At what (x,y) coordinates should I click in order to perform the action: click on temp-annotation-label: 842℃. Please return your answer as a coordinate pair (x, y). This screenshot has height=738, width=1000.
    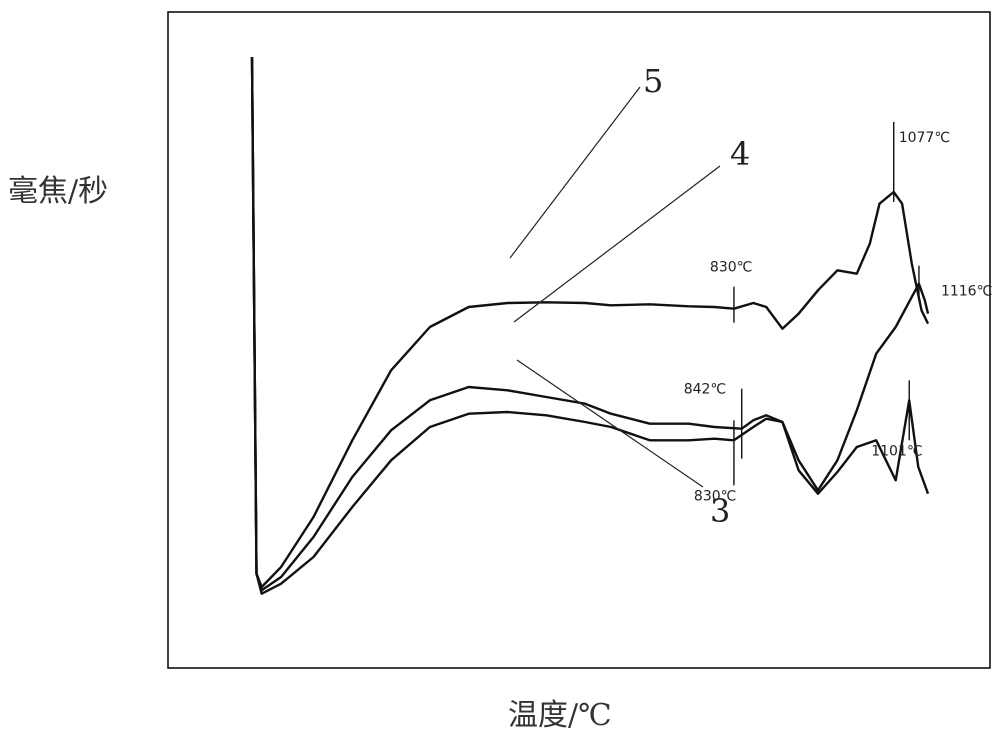
    Looking at the image, I should click on (705, 390).